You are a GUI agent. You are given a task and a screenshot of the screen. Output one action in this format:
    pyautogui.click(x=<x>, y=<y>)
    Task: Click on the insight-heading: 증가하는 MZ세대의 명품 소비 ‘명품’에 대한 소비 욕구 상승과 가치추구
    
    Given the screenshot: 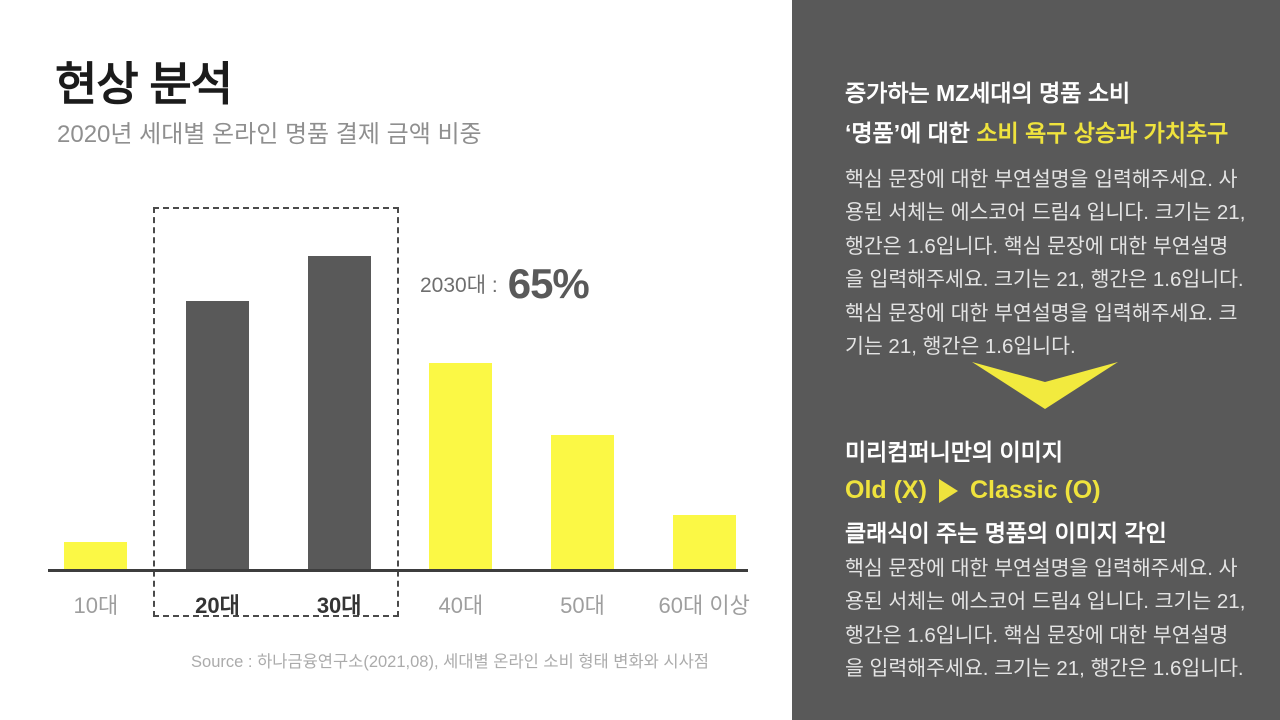 What is the action you would take?
    pyautogui.click(x=1048, y=113)
    